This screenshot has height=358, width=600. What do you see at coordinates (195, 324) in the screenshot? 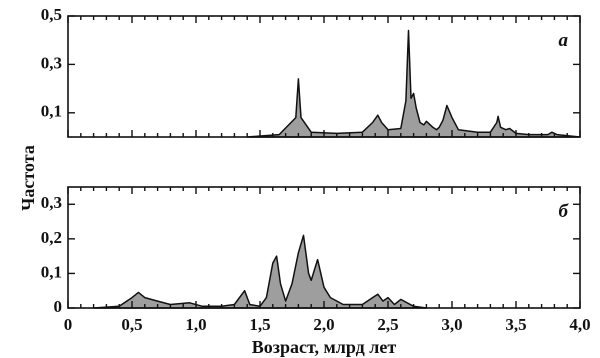
I see `x-tick-label-2: 1,0` at bounding box center [195, 324].